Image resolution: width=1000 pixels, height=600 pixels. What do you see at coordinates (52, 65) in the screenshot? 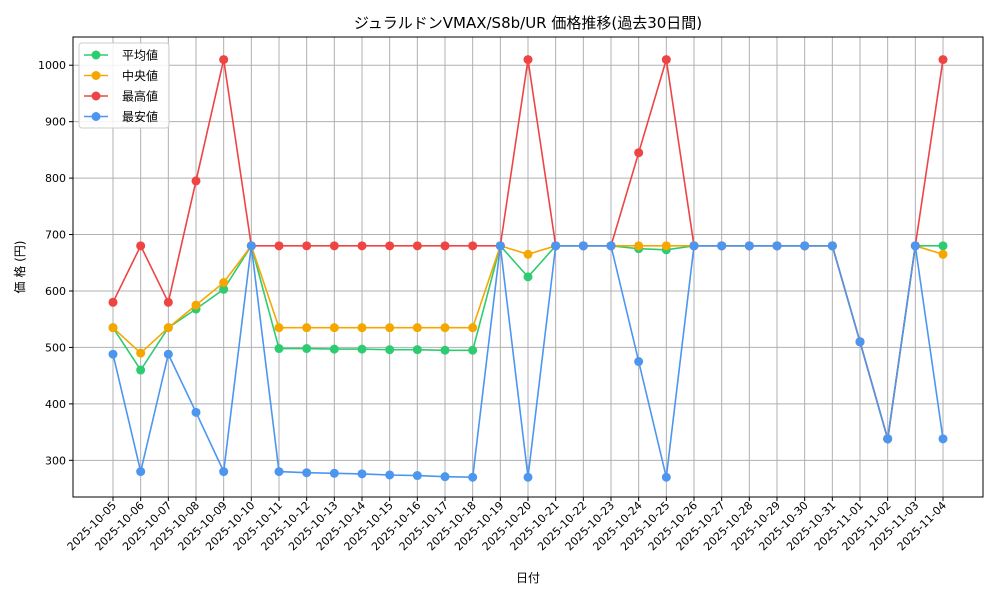
I see `y-tick-label: 1000` at bounding box center [52, 65].